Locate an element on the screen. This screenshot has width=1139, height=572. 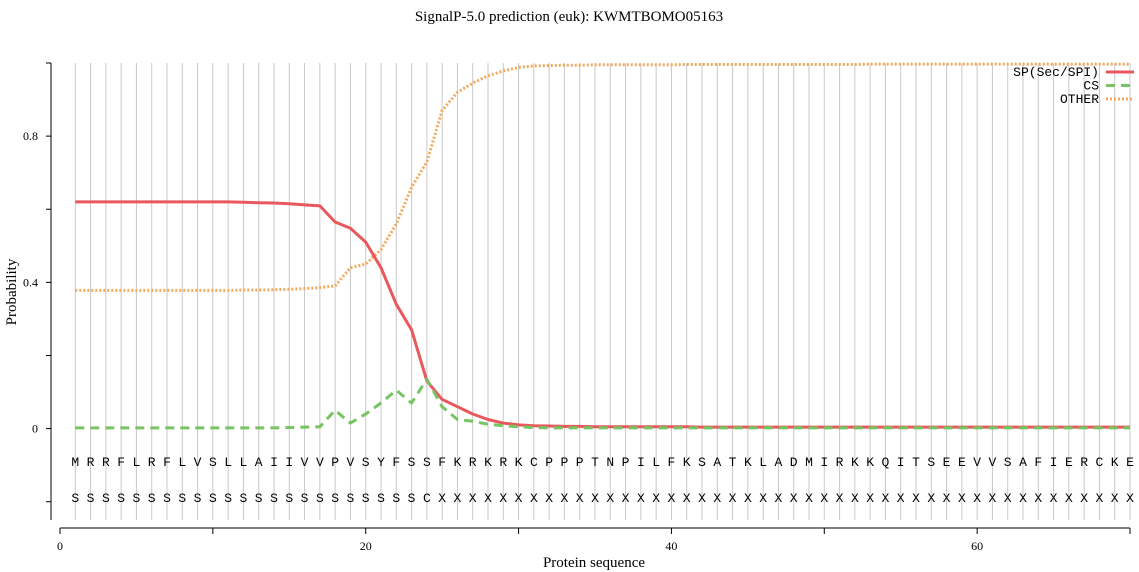
residue-letter: Y is located at coordinates (381, 462).